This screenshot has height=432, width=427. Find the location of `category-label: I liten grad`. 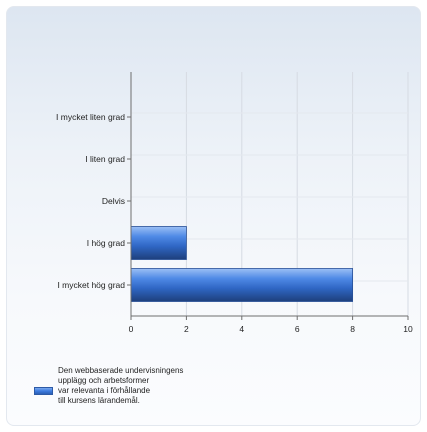

category-label: I liten grad is located at coordinates (105, 159).